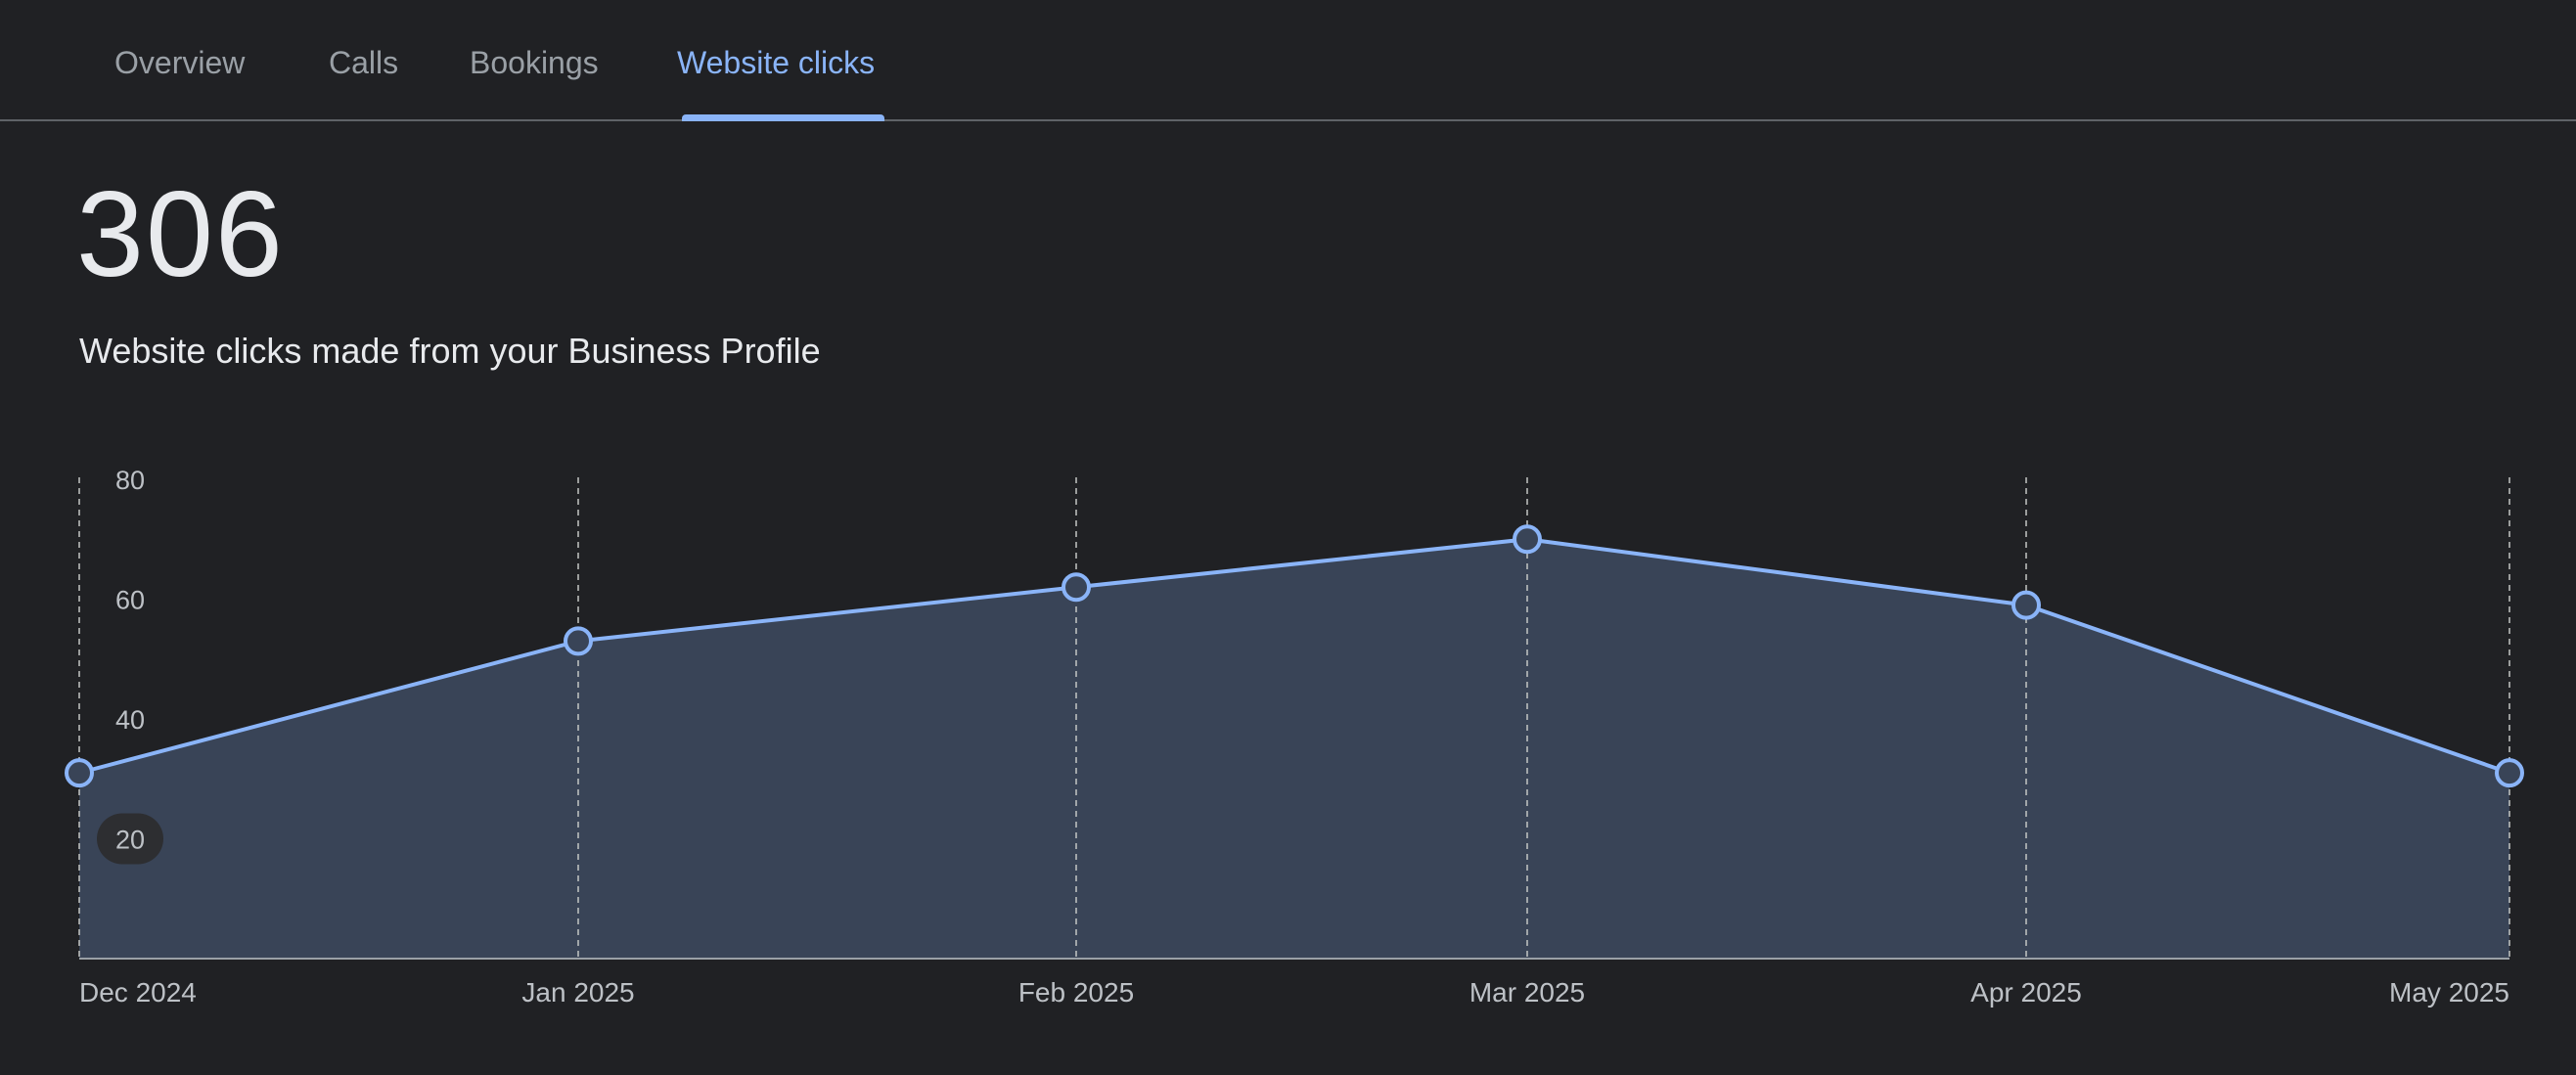  Describe the element at coordinates (776, 63) in the screenshot. I see `tab-website-clicks: Website clicks` at that location.